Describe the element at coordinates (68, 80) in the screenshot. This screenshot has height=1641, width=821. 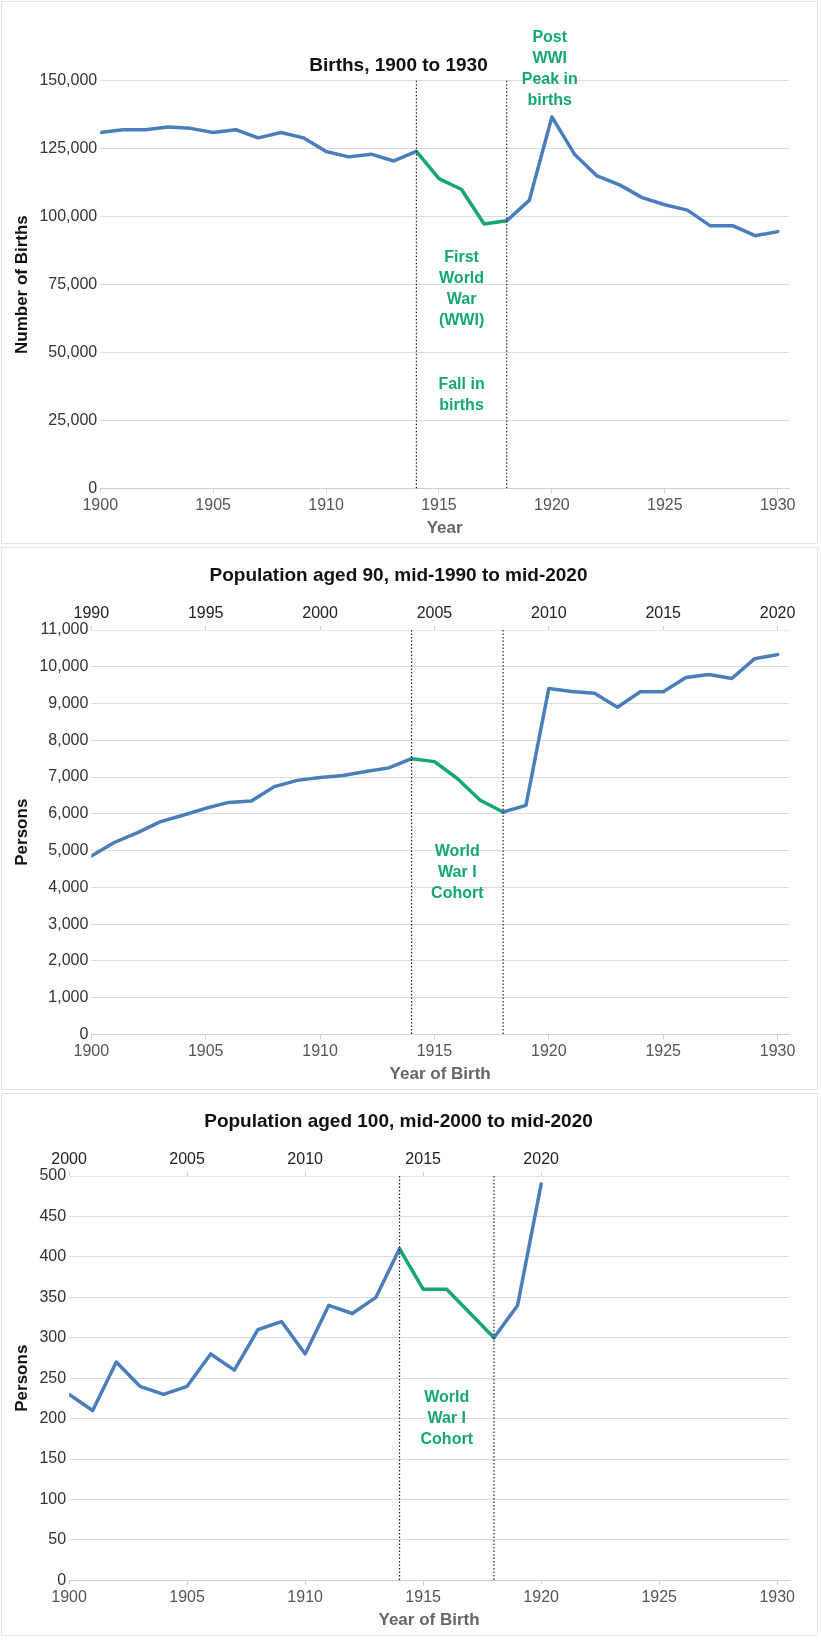
I see `y-tick-label: 150,000` at that location.